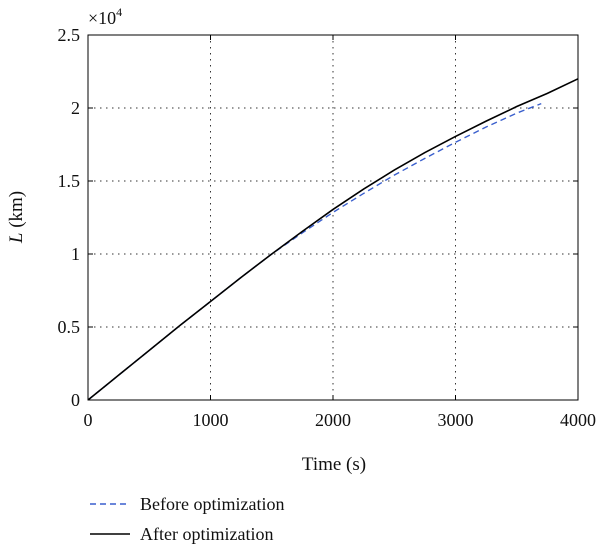 The image size is (600, 548). What do you see at coordinates (75, 254) in the screenshot?
I see `y-tick-label: 1` at bounding box center [75, 254].